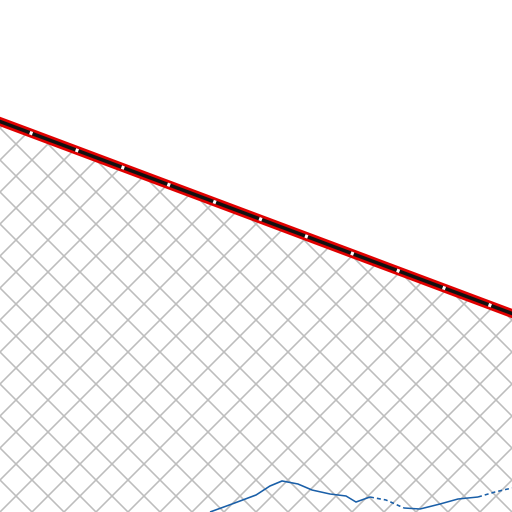  What do you see at coordinates (360, 496) in the screenshot?
I see `river-line` at bounding box center [360, 496].